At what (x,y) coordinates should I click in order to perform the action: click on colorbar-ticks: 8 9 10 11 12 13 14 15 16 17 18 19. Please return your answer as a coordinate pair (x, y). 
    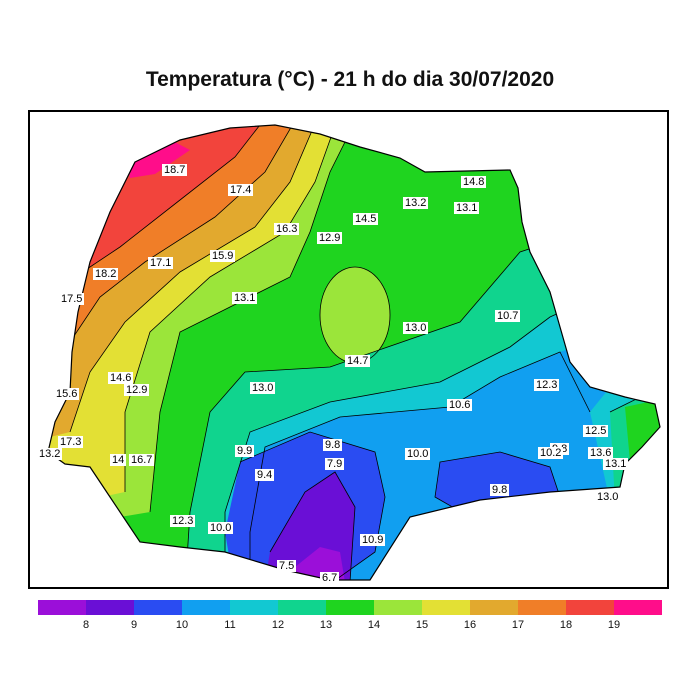
    Looking at the image, I should click on (350, 627).